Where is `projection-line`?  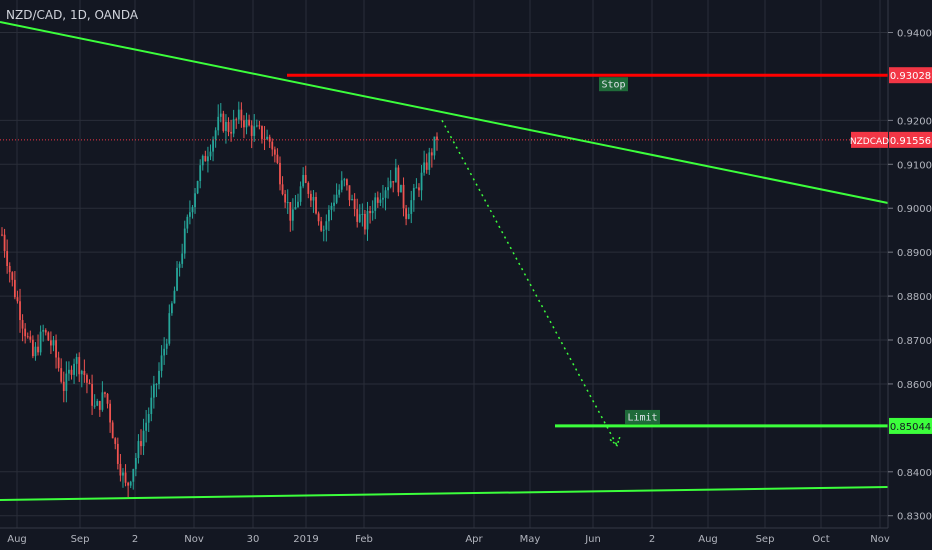 projection-line is located at coordinates (529, 283).